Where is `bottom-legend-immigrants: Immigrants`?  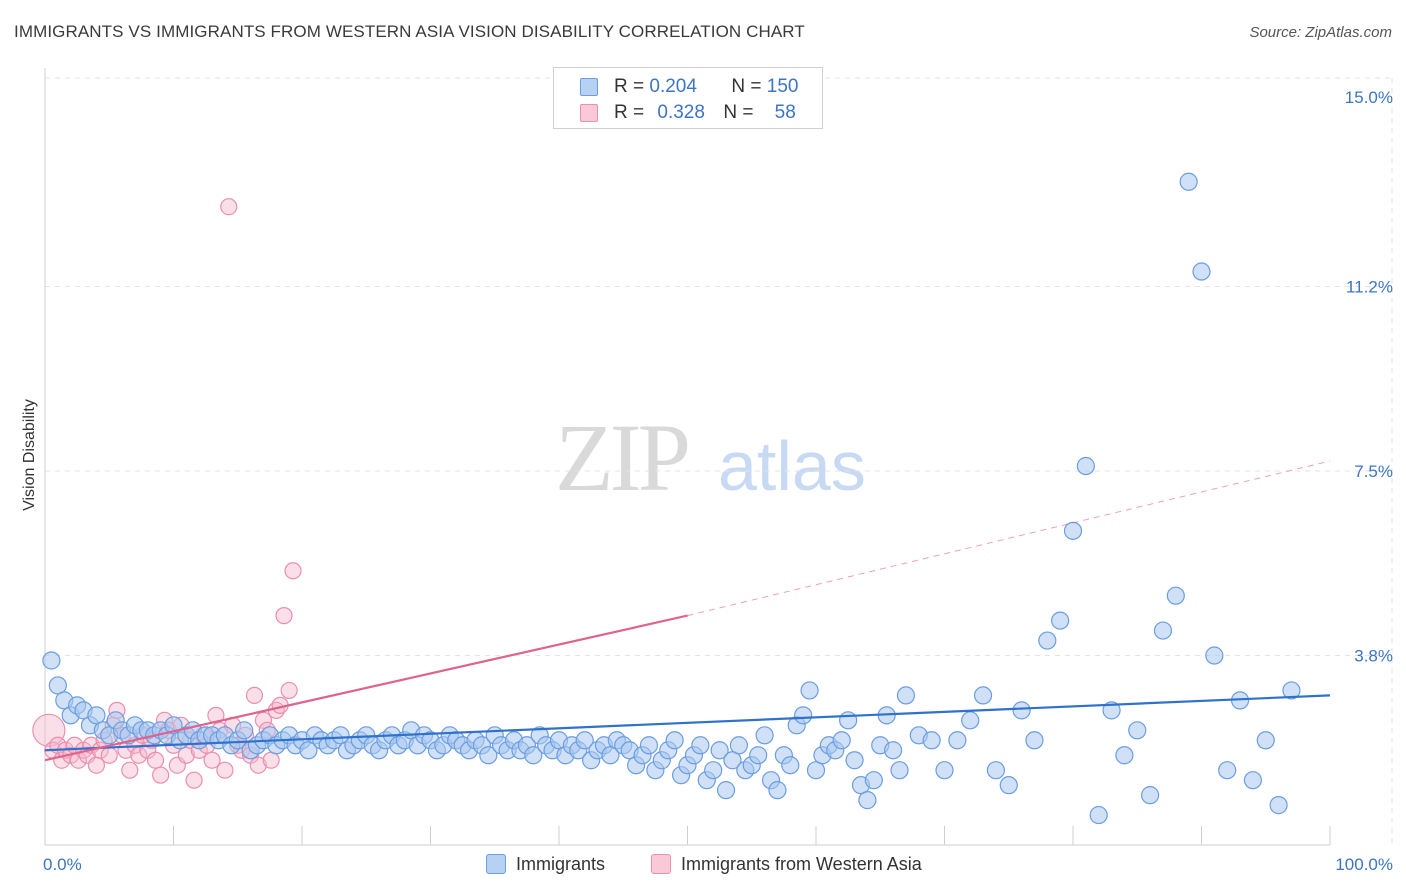 bottom-legend-immigrants: Immigrants is located at coordinates (545, 864).